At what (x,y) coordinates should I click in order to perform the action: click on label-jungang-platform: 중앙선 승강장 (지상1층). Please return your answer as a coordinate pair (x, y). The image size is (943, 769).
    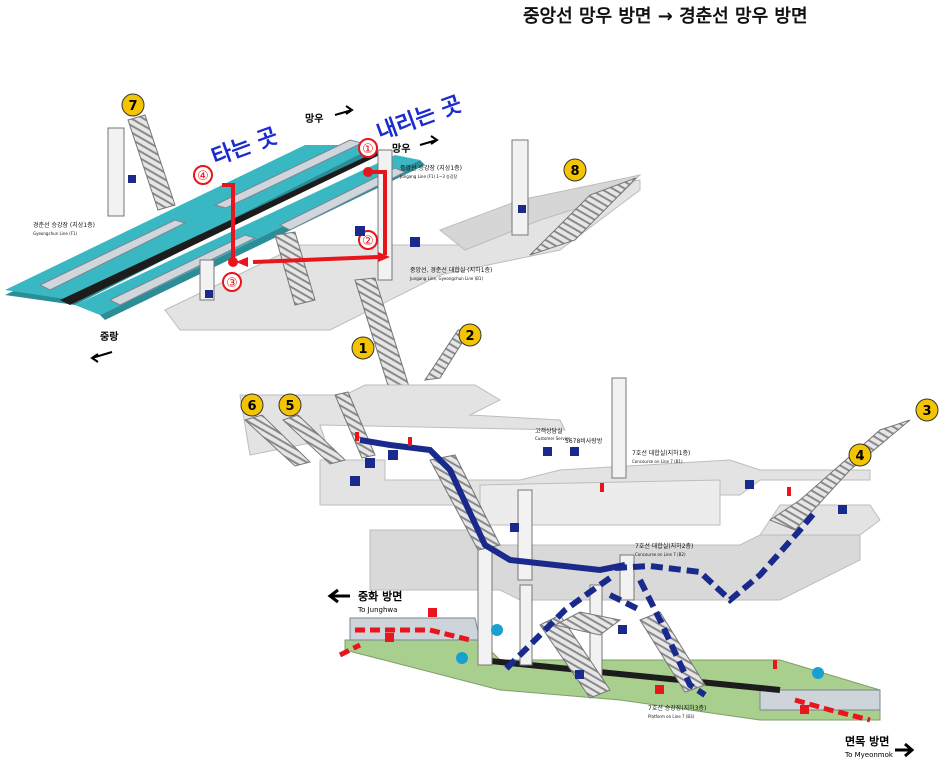
    Looking at the image, I should click on (431, 168).